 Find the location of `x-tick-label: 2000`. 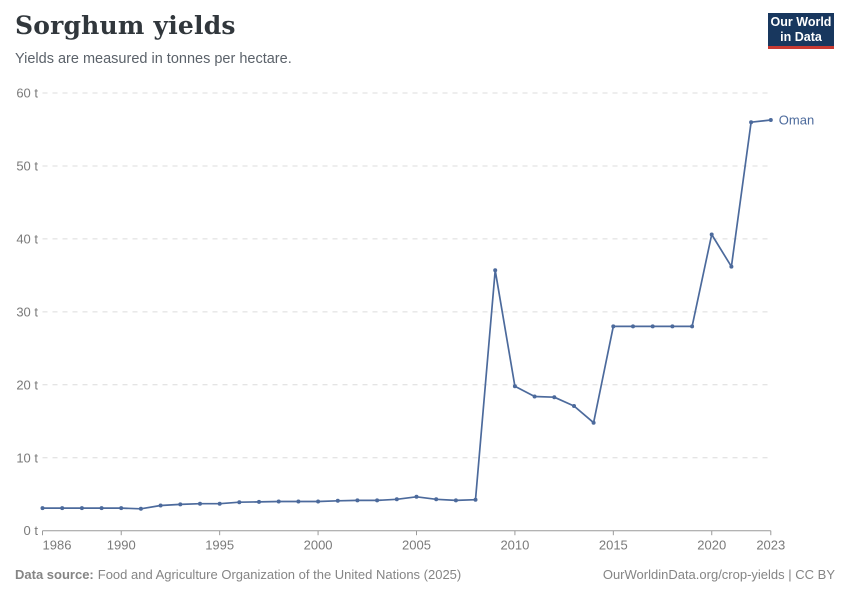

x-tick-label: 2000 is located at coordinates (318, 545).